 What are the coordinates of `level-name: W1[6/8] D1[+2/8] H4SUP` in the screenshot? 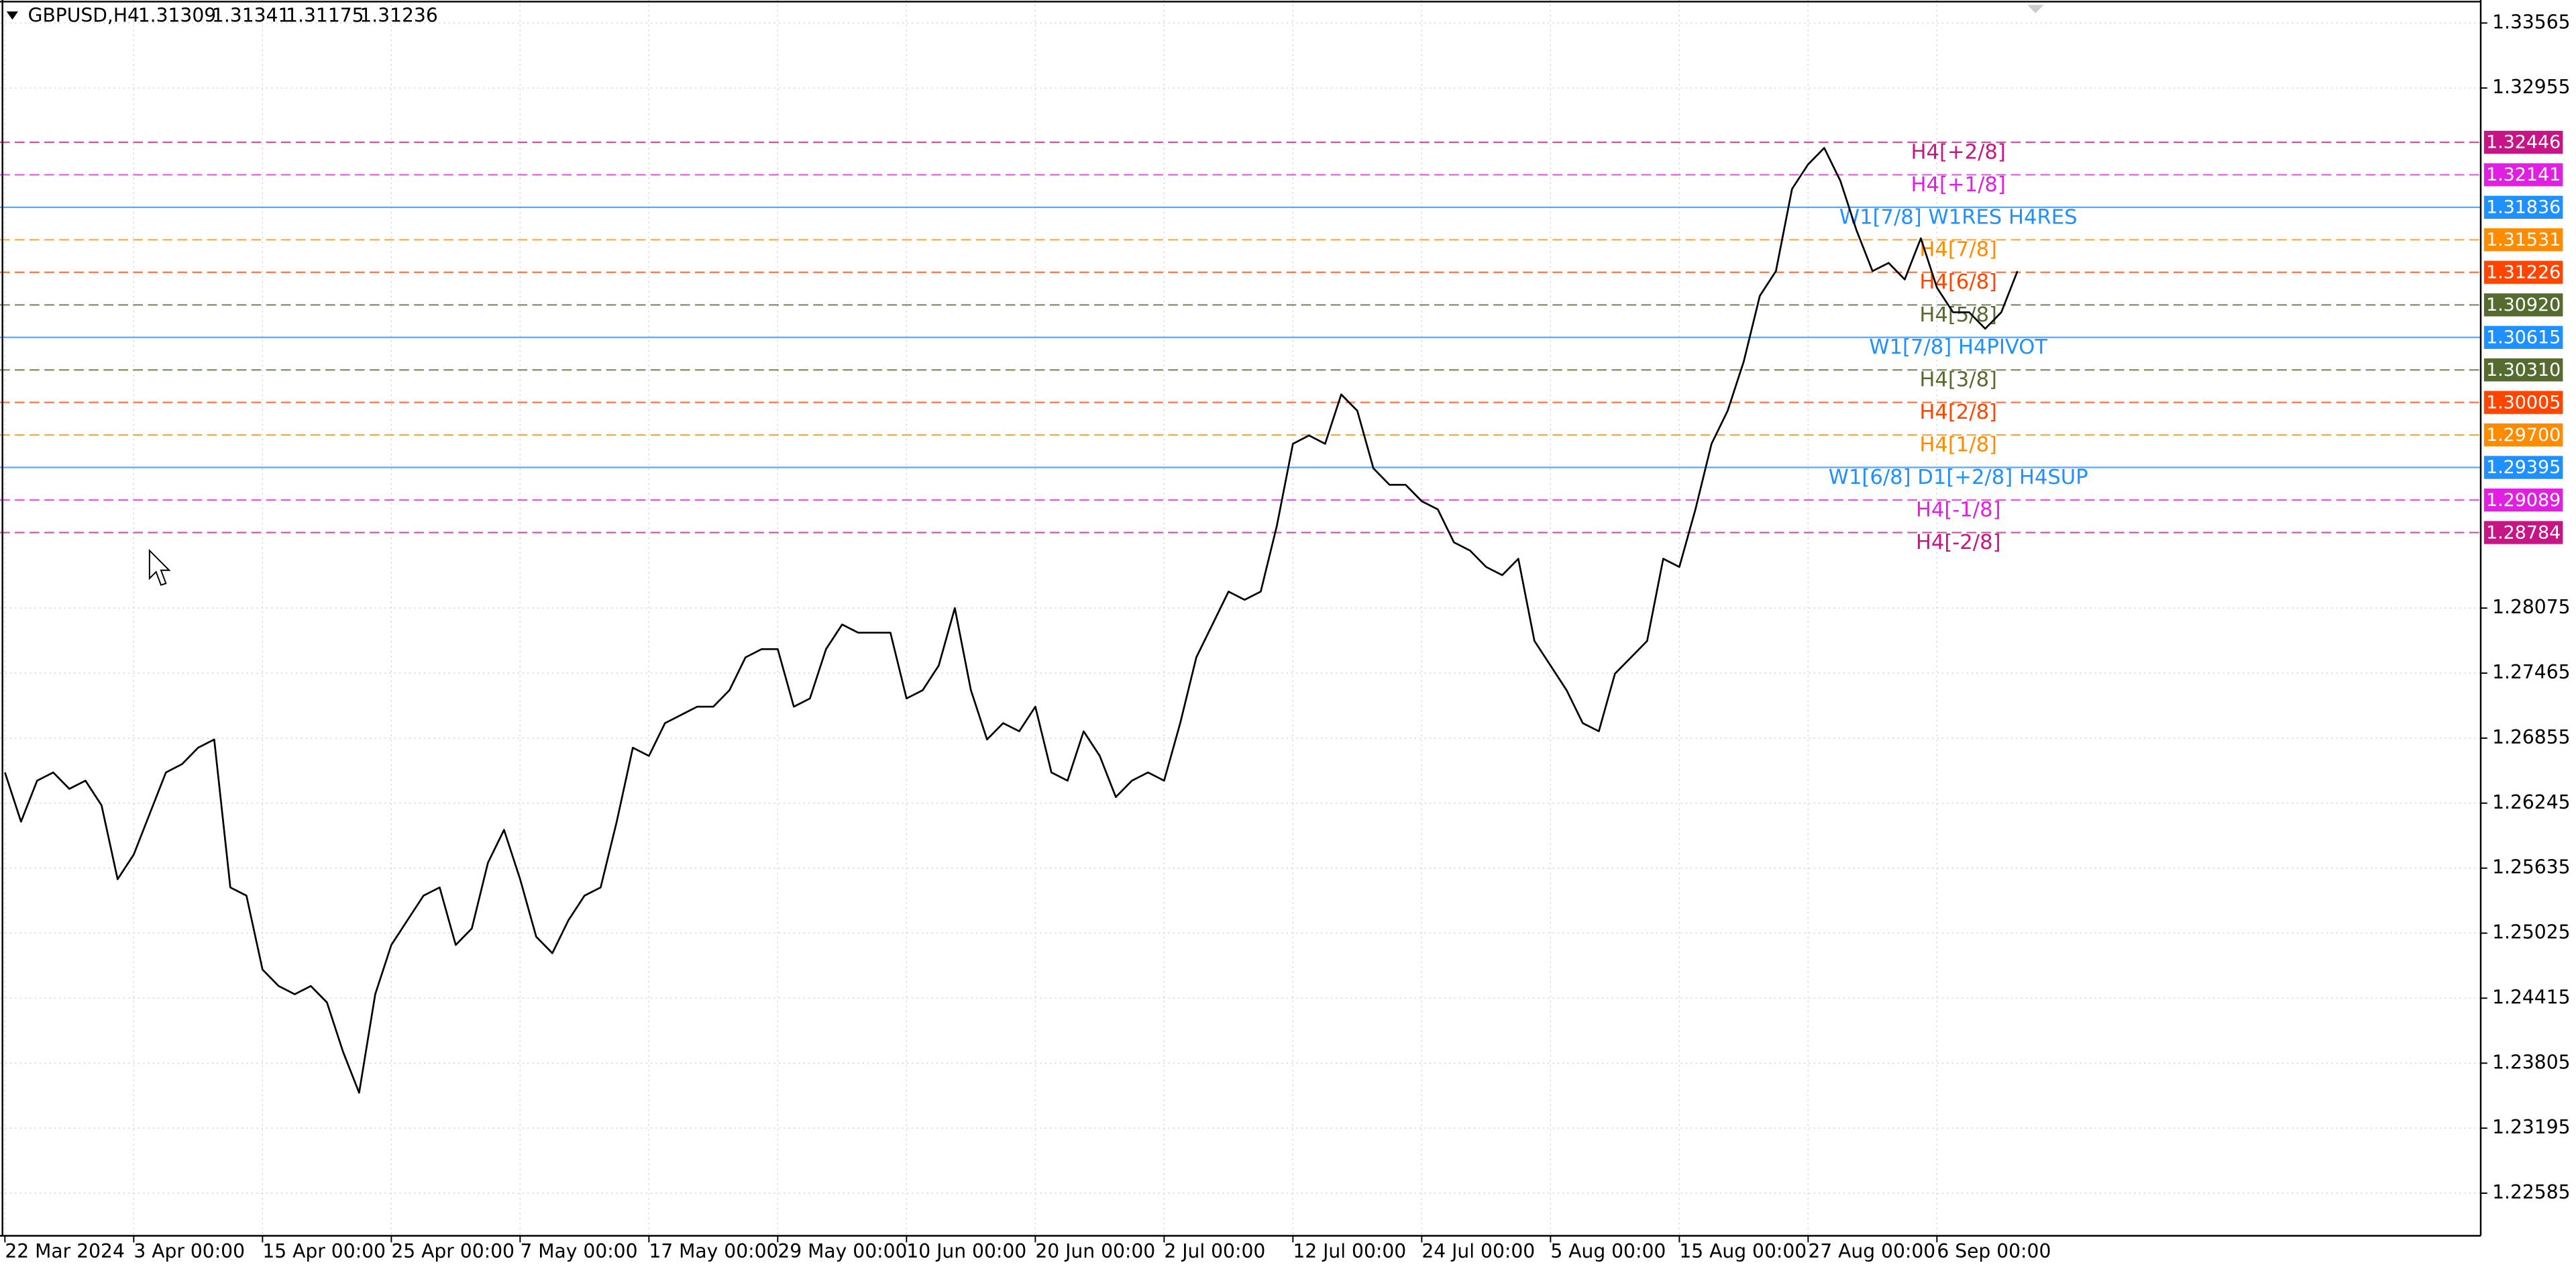 It's located at (1958, 477).